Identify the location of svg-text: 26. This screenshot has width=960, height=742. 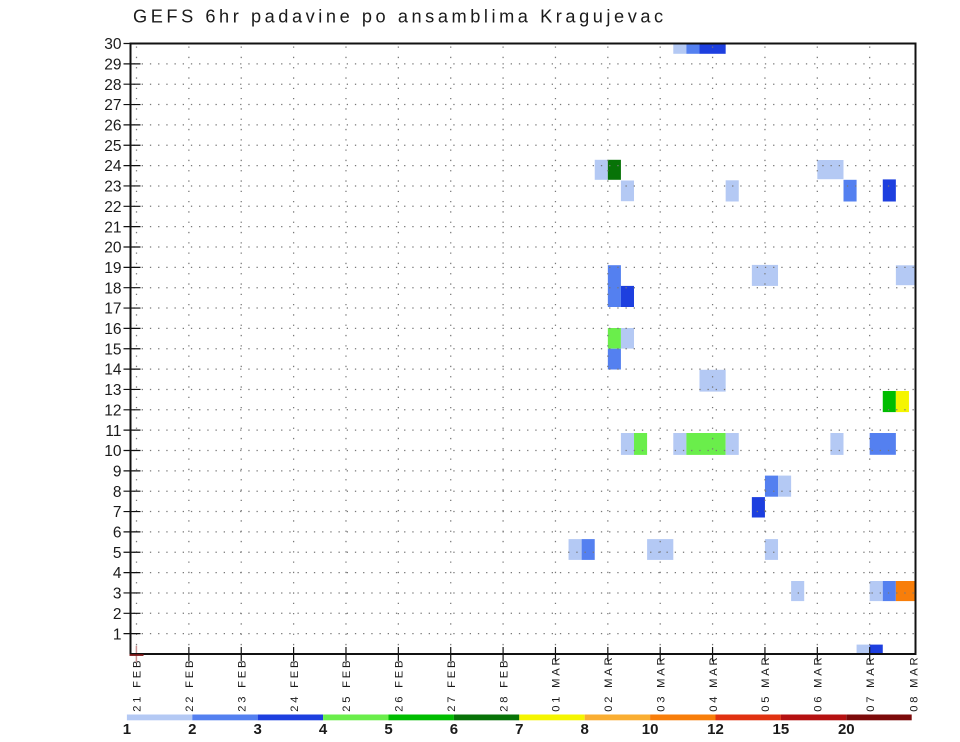
(112, 126).